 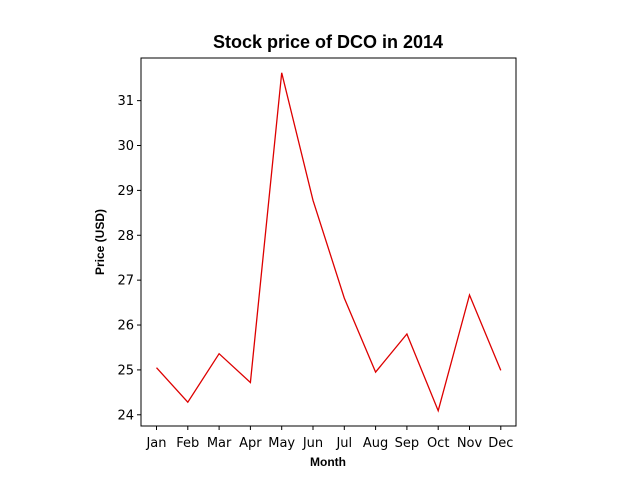 What do you see at coordinates (129, 258) in the screenshot?
I see `y-axis: 24 25 26 27 28 29 30 31` at bounding box center [129, 258].